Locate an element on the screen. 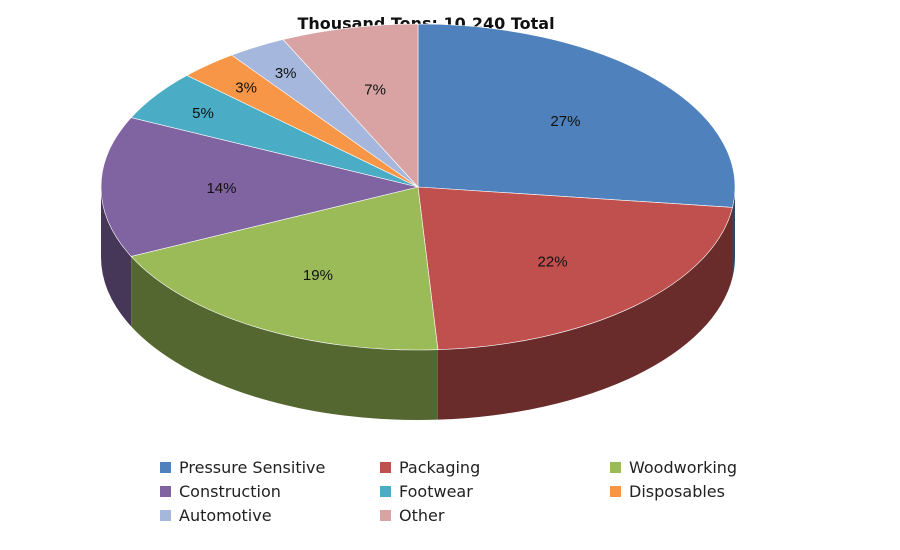  slice-packaging is located at coordinates (575, 268).